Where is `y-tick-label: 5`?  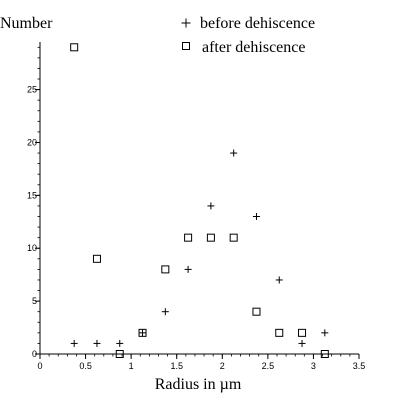
y-tick-label: 5 is located at coordinates (34, 301).